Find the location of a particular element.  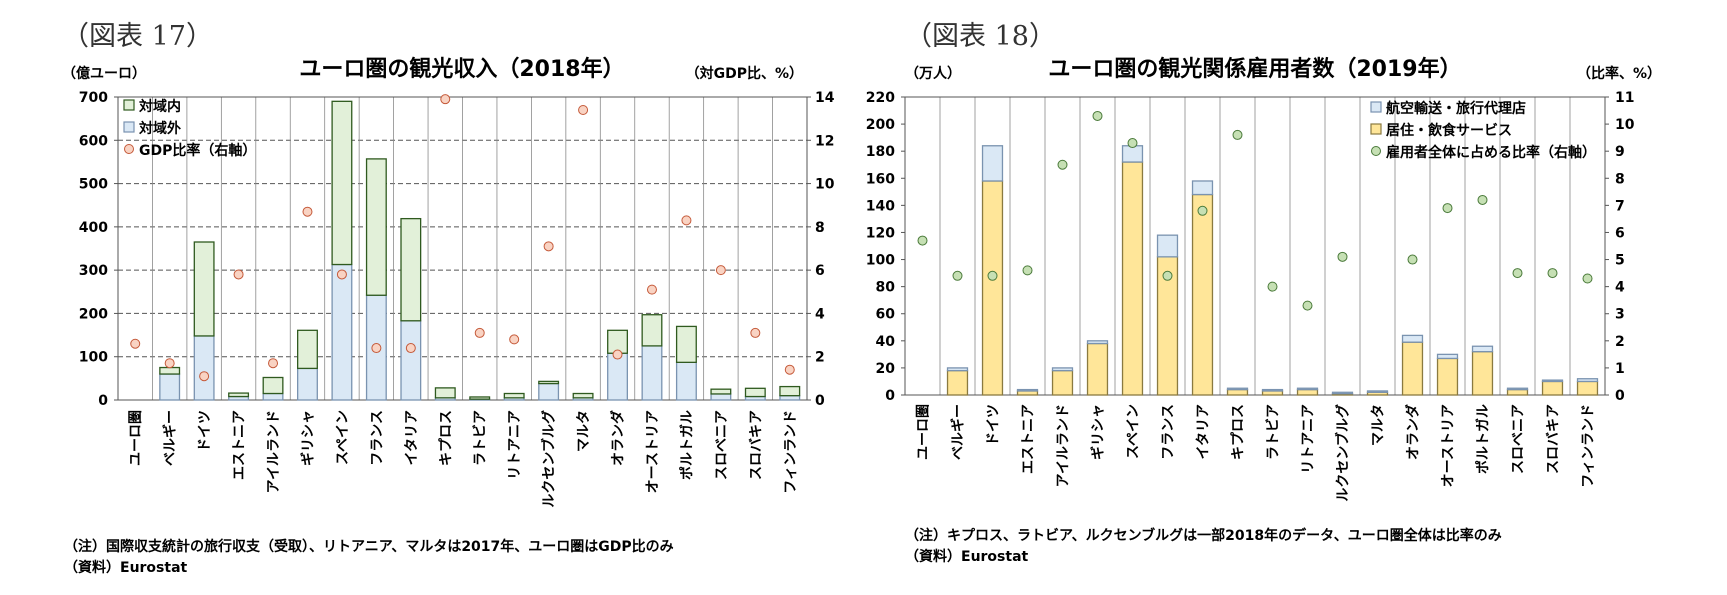

chart-title: ユーロ圏の観光関係雇用者数（2019年） is located at coordinates (1254, 69).